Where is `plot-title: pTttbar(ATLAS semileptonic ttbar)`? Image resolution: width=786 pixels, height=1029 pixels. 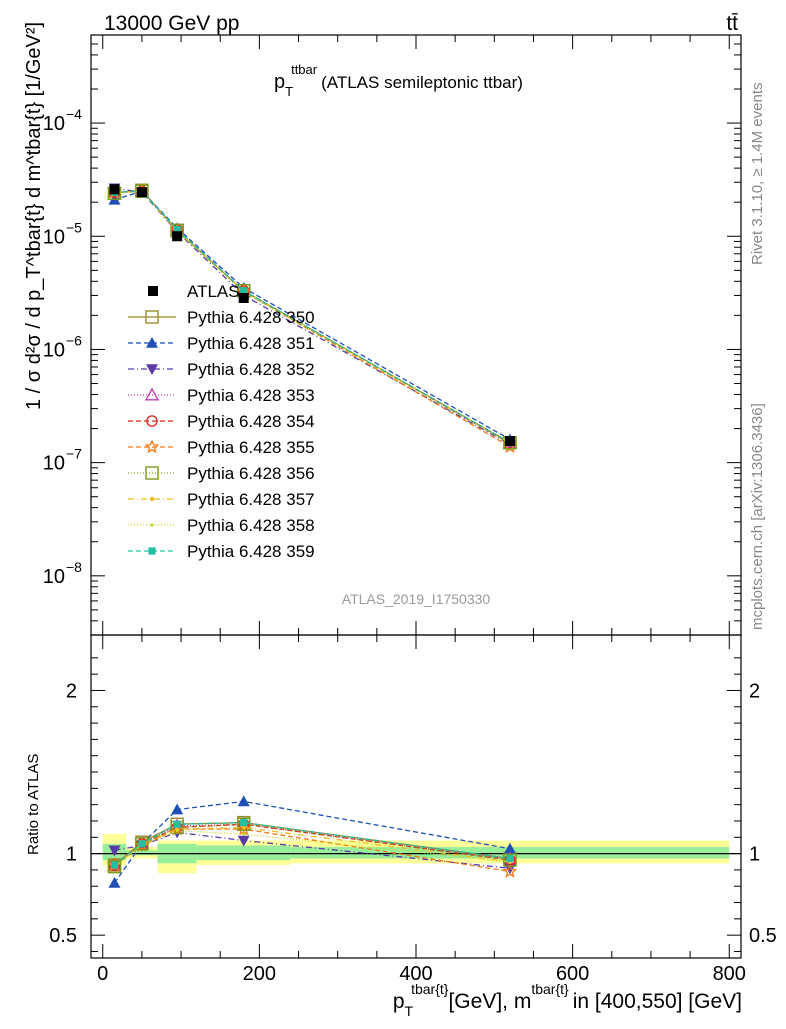
plot-title: pTttbar(ATLAS semileptonic ttbar) is located at coordinates (398, 80).